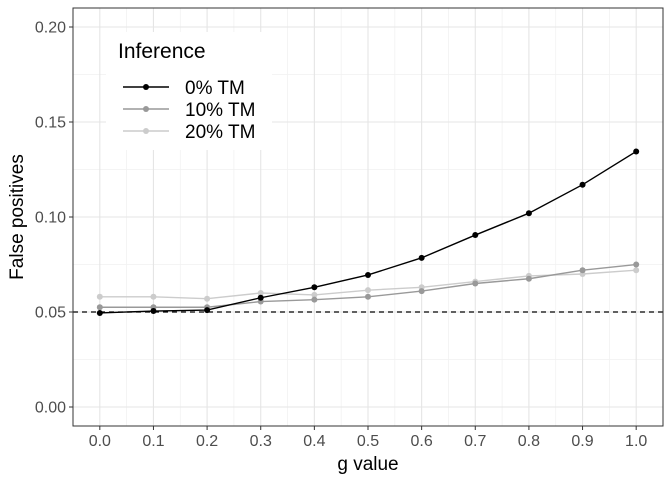  I want to click on y-axis: 0.00 0.05 0.10 0.15 0.20, so click(54, 218).